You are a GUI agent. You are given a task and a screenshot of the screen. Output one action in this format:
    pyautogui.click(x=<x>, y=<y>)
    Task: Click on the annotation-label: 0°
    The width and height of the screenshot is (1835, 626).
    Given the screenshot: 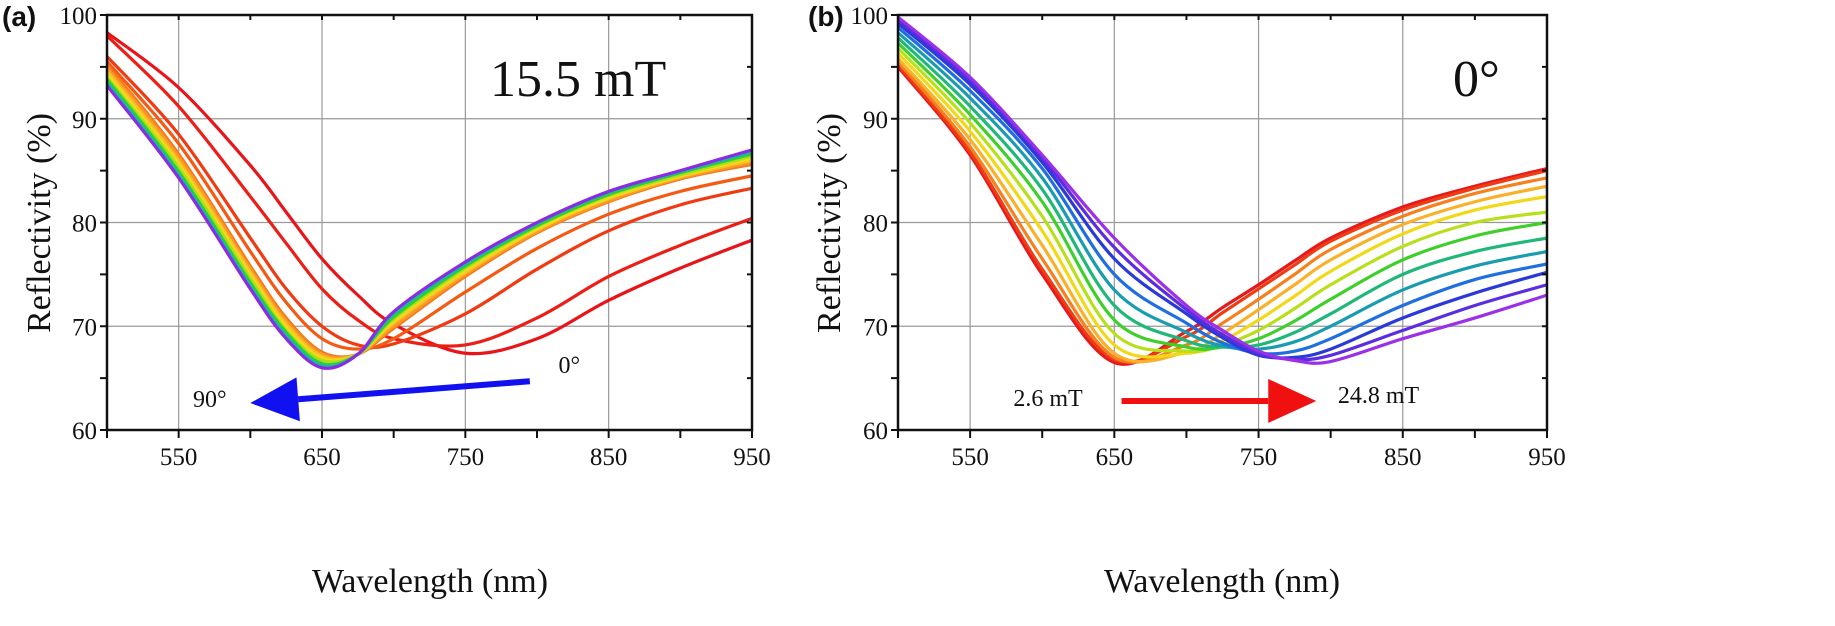 What is the action you would take?
    pyautogui.click(x=570, y=366)
    